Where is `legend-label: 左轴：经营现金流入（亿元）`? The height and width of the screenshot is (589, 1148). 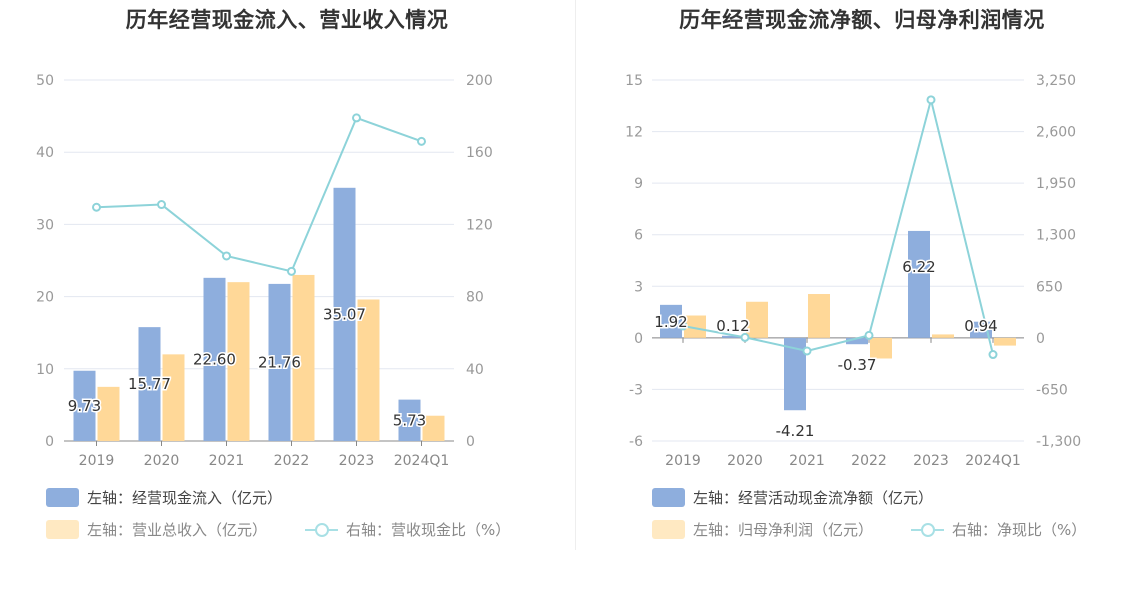 legend-label: 左轴：经营现金流入（亿元） is located at coordinates (185, 498).